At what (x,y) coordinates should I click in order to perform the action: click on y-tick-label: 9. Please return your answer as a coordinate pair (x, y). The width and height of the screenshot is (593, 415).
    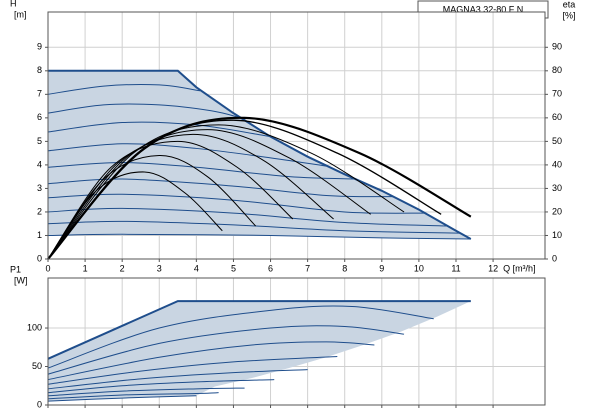
    Looking at the image, I should click on (39, 47).